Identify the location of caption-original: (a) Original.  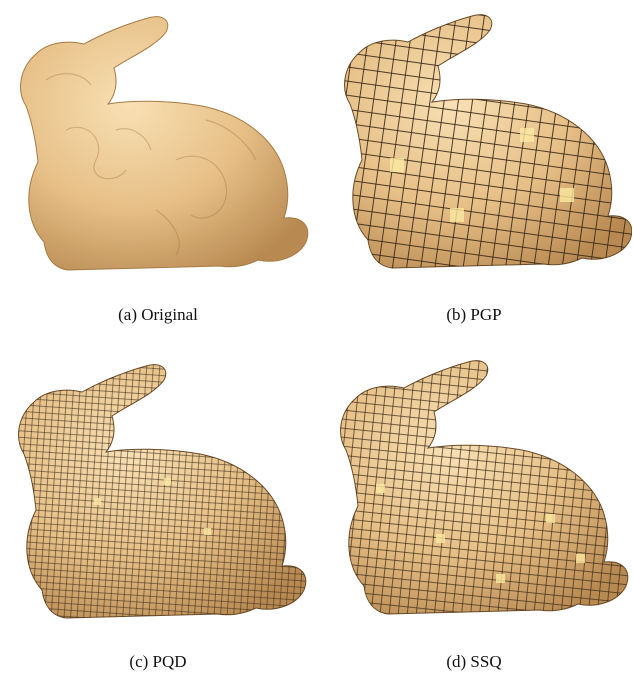
(158, 314).